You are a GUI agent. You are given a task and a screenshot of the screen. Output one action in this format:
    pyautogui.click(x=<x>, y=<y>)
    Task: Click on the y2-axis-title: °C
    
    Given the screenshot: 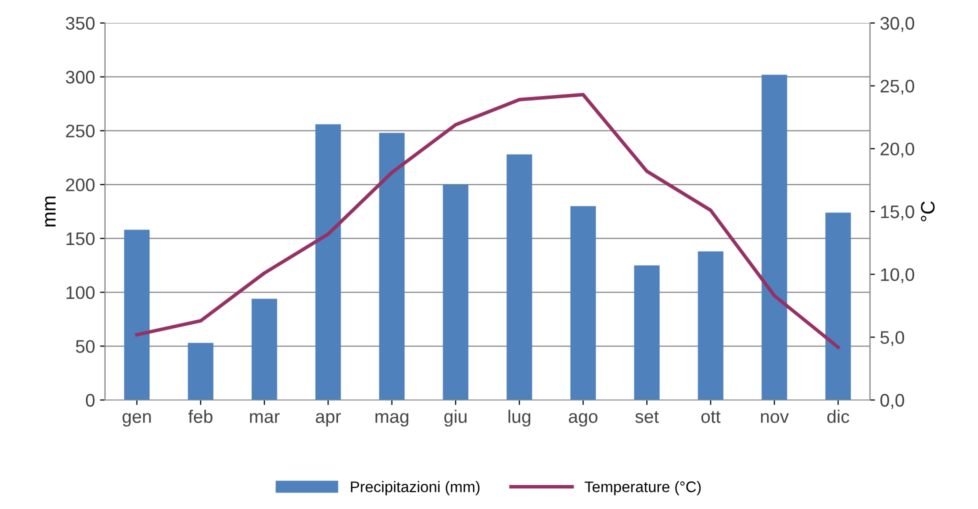 What is the action you would take?
    pyautogui.click(x=927, y=211)
    